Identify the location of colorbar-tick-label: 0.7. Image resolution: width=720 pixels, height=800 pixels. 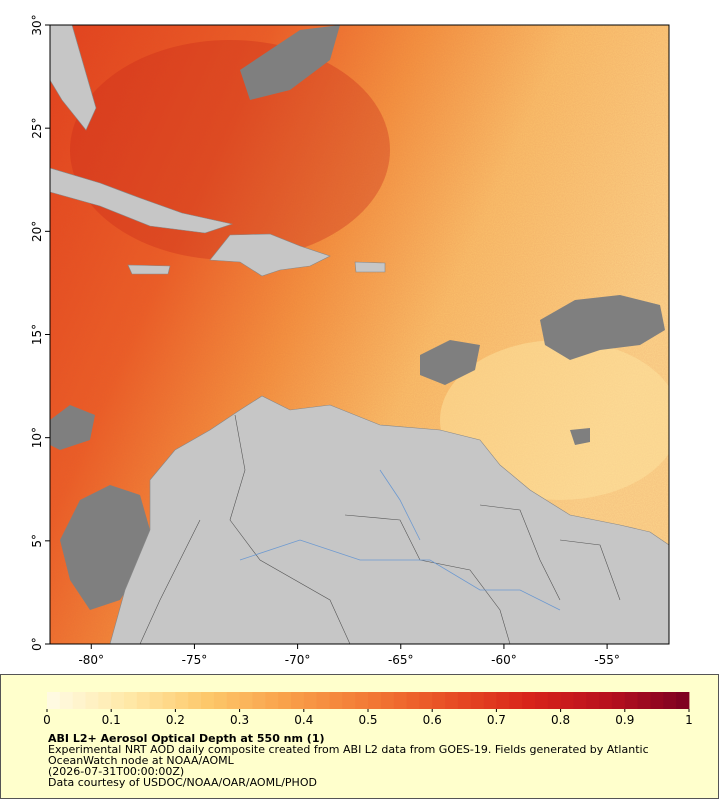
(496, 720).